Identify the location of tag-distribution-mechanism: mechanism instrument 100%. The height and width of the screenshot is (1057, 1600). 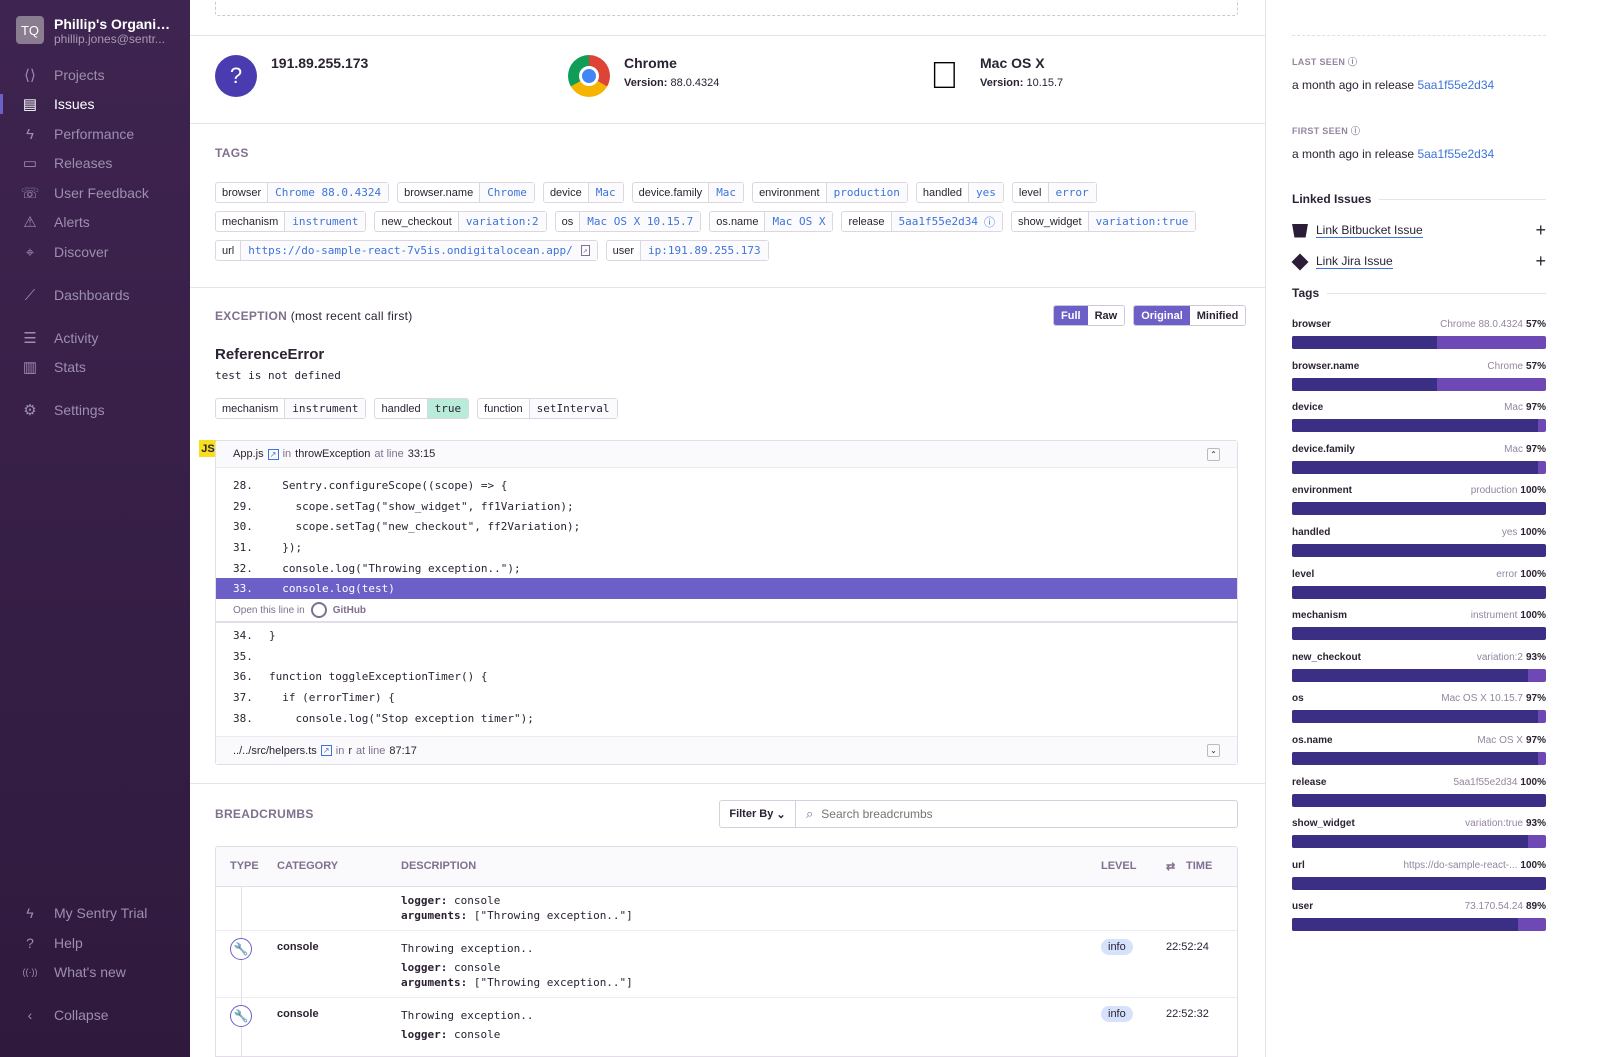
(1419, 625).